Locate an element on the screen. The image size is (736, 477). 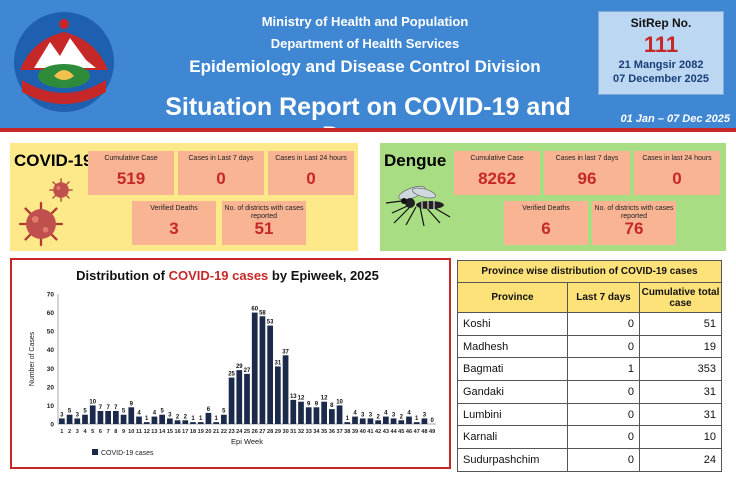
x-axis-label: Epi Week is located at coordinates (247, 441).